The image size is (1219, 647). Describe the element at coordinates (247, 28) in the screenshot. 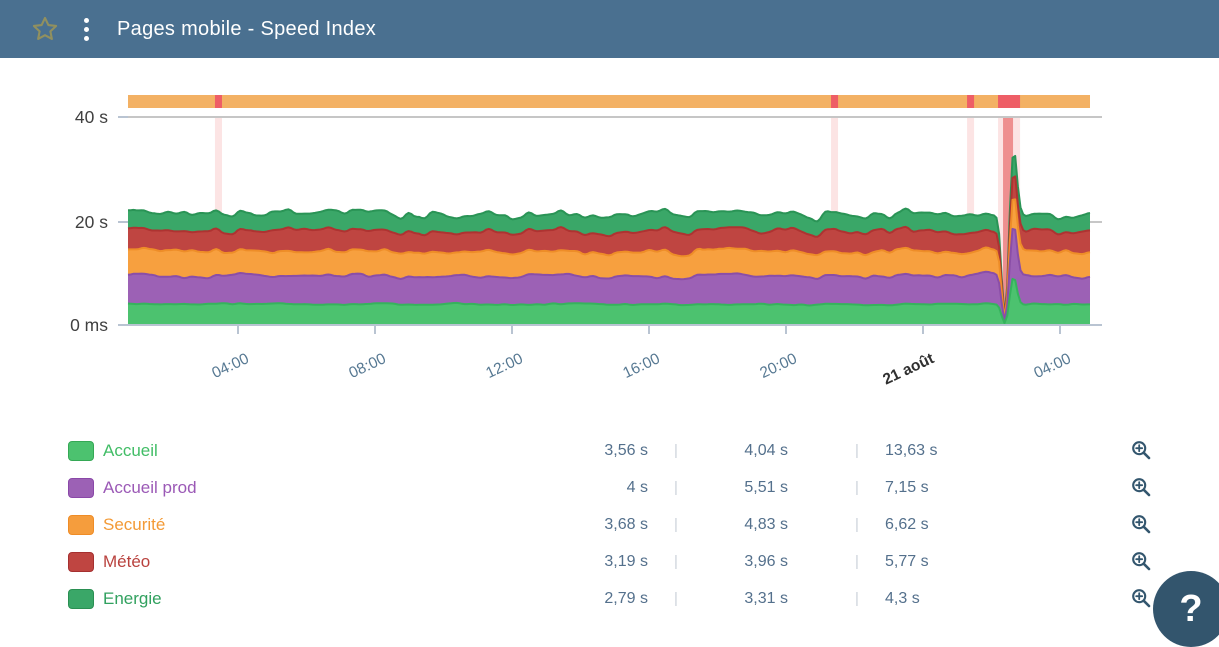

I see `page-title: Pages mobile - Speed Index` at that location.